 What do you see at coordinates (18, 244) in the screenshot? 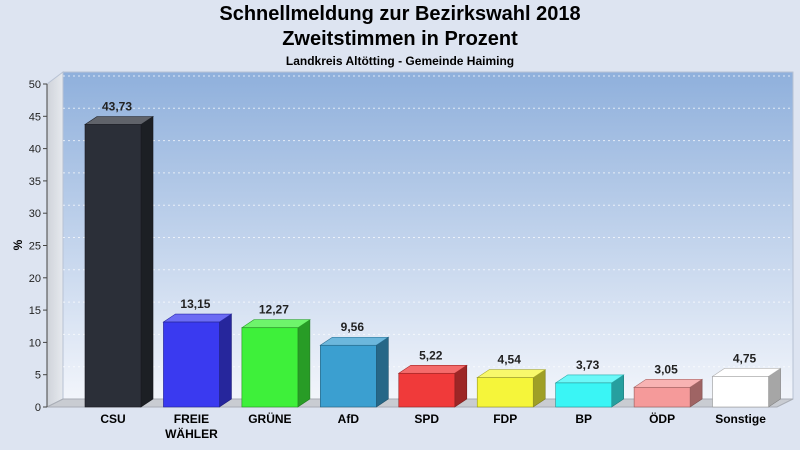
I see `y-axis-label: %` at bounding box center [18, 244].